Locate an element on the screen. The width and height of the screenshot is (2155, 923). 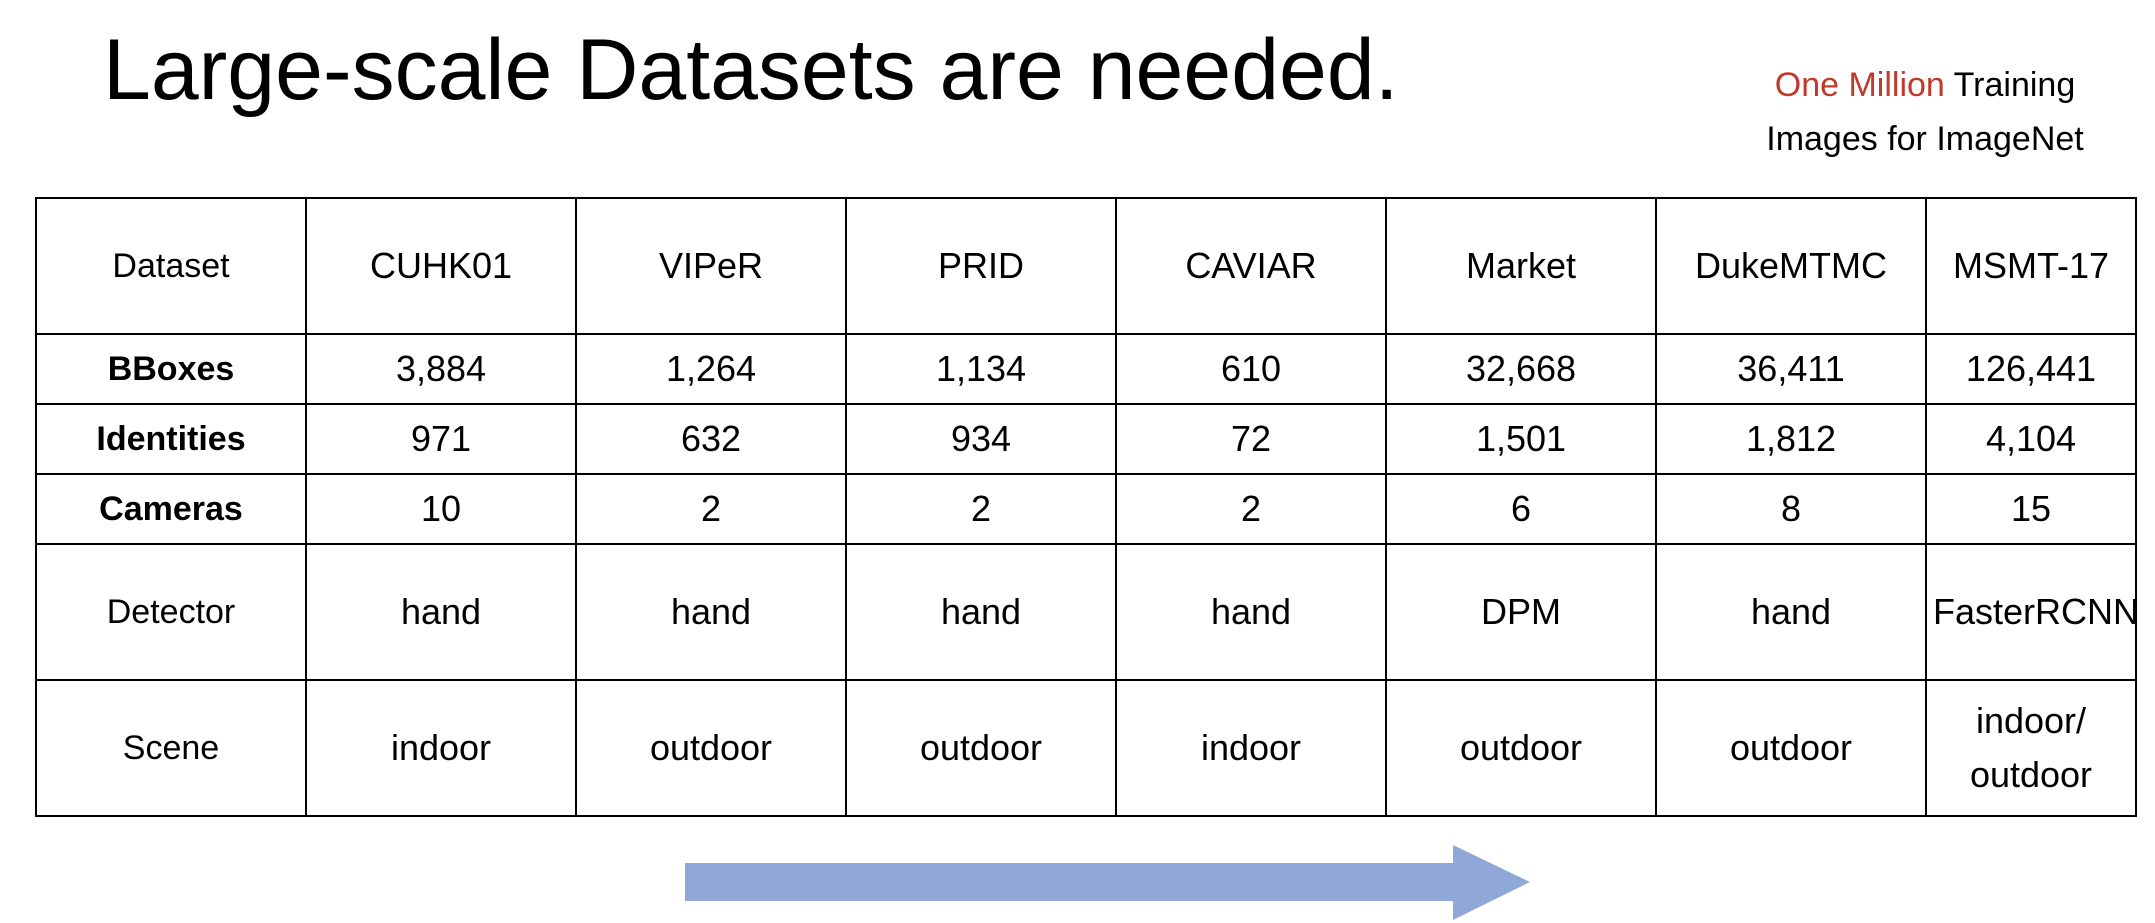
table-cell: 1,134 is located at coordinates (981, 369).